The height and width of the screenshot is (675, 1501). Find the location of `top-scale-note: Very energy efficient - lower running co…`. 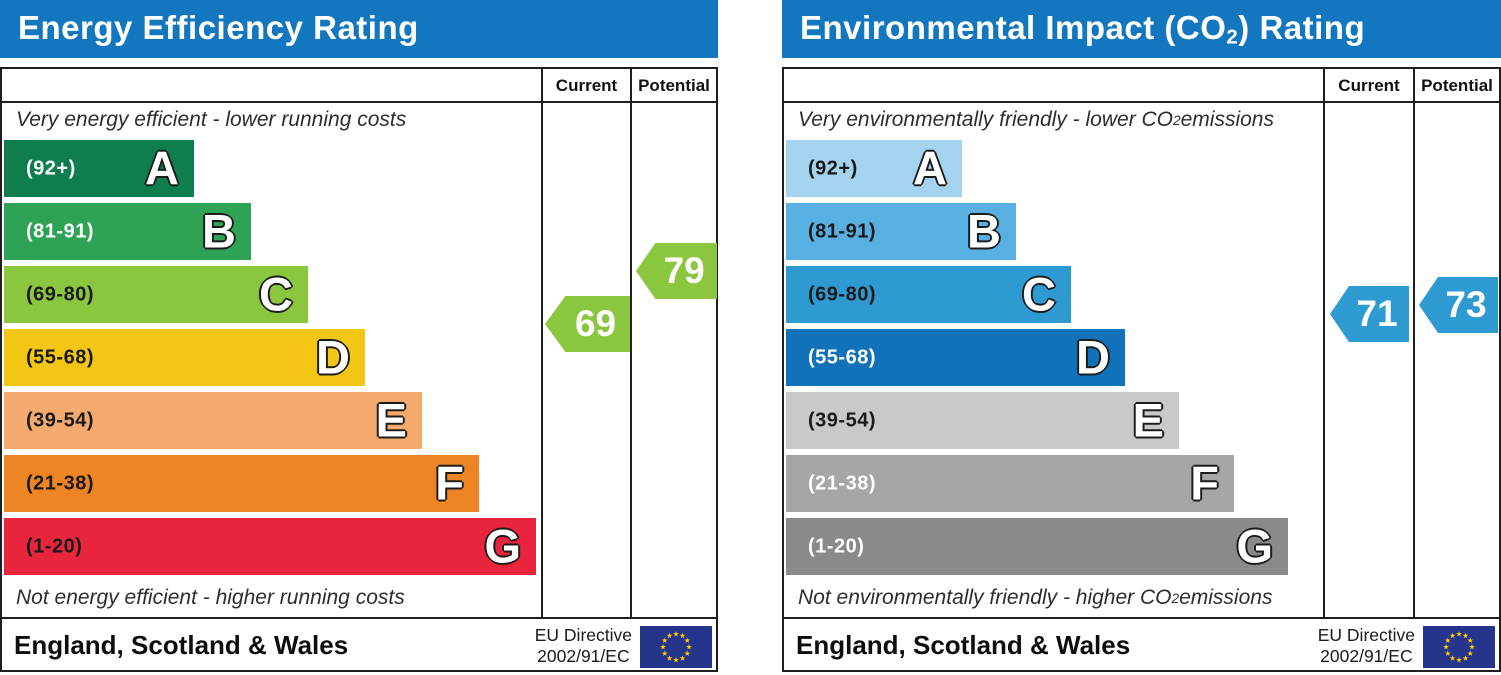

top-scale-note: Very energy efficient - lower running co… is located at coordinates (211, 119).